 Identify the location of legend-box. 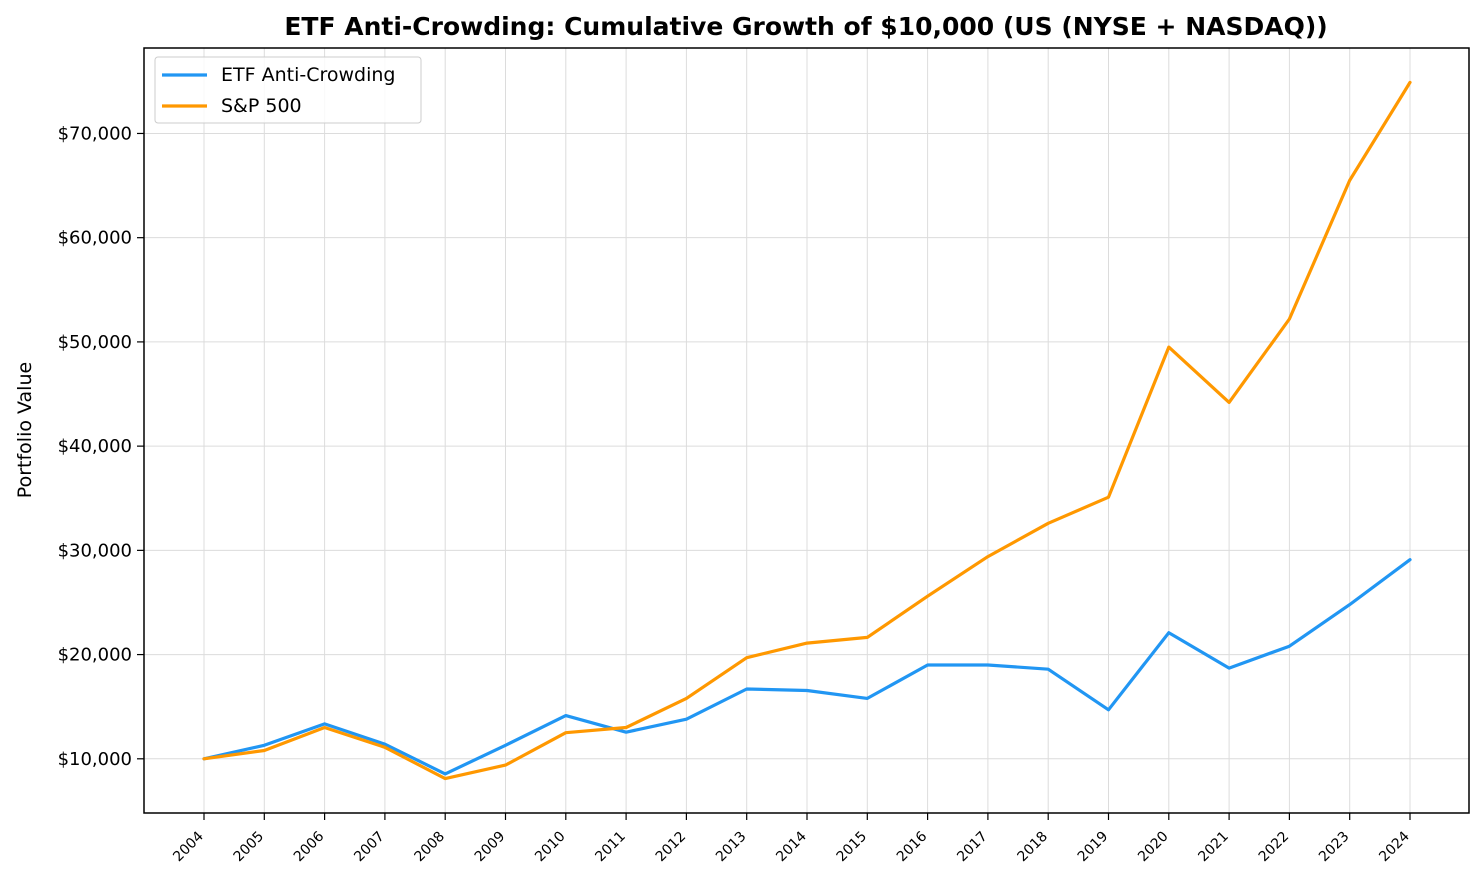
(288, 90).